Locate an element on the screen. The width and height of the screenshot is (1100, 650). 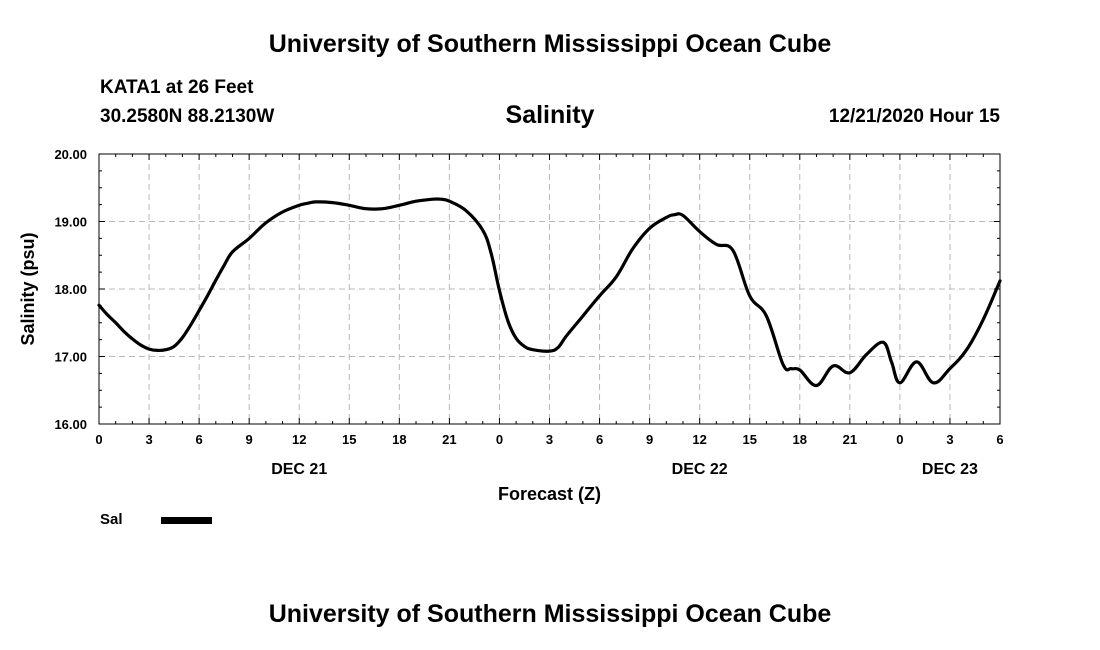
y-tick-label: 16.00 is located at coordinates (70, 424).